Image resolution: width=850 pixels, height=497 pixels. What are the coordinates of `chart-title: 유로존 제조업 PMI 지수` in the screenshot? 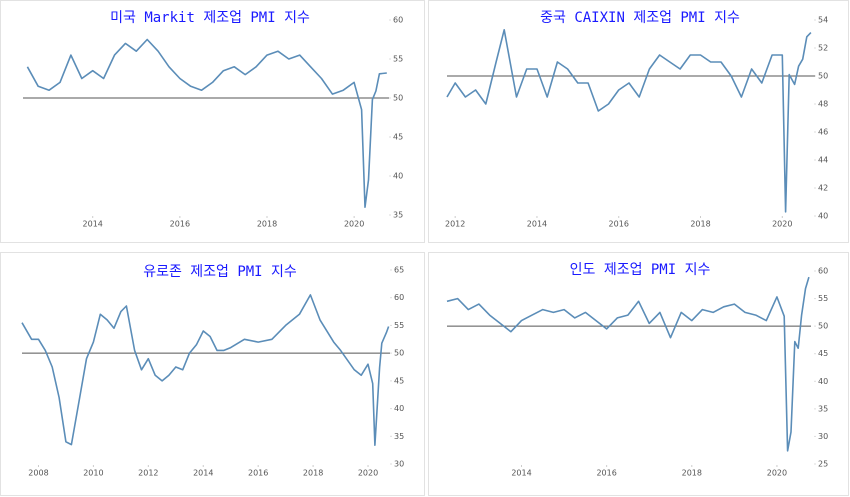 It's located at (220, 272).